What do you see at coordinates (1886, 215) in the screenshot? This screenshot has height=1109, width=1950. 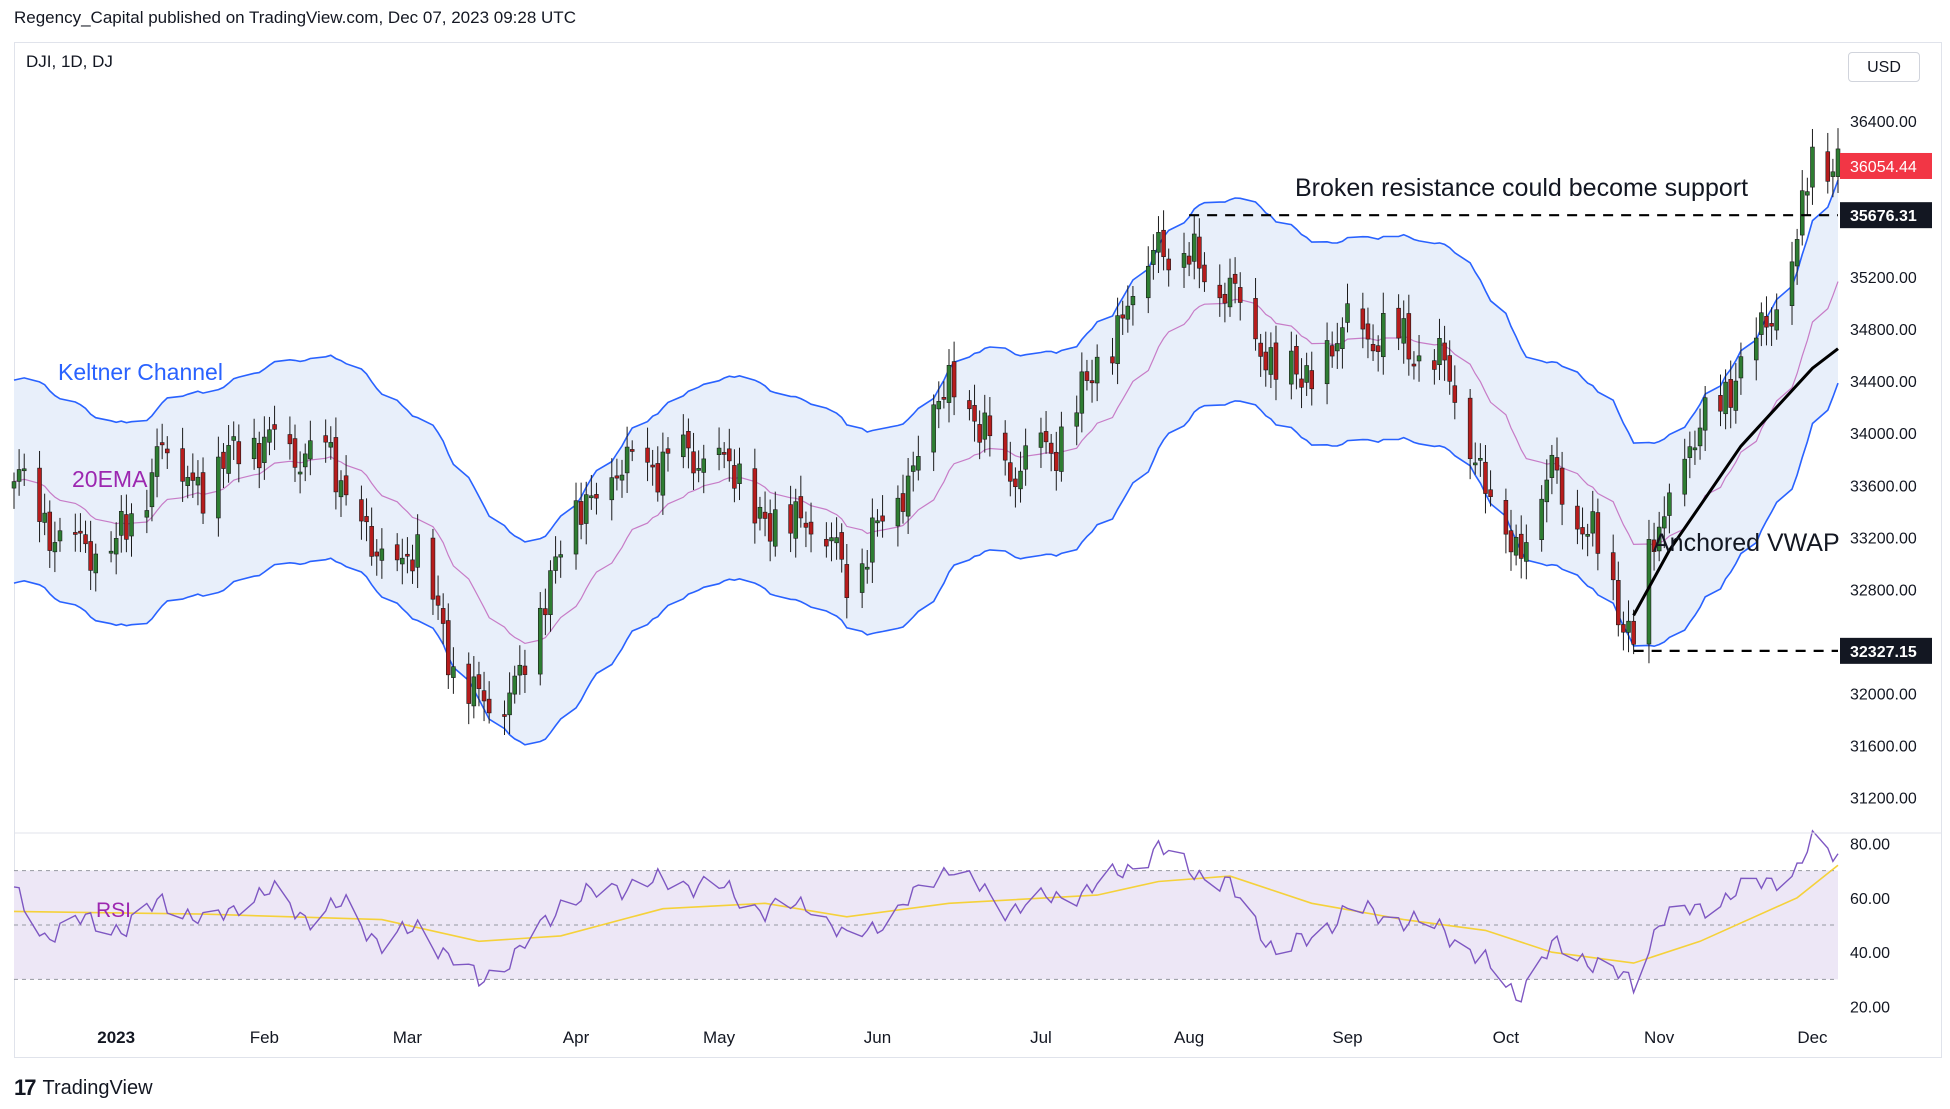 I see `level-tag-box` at bounding box center [1886, 215].